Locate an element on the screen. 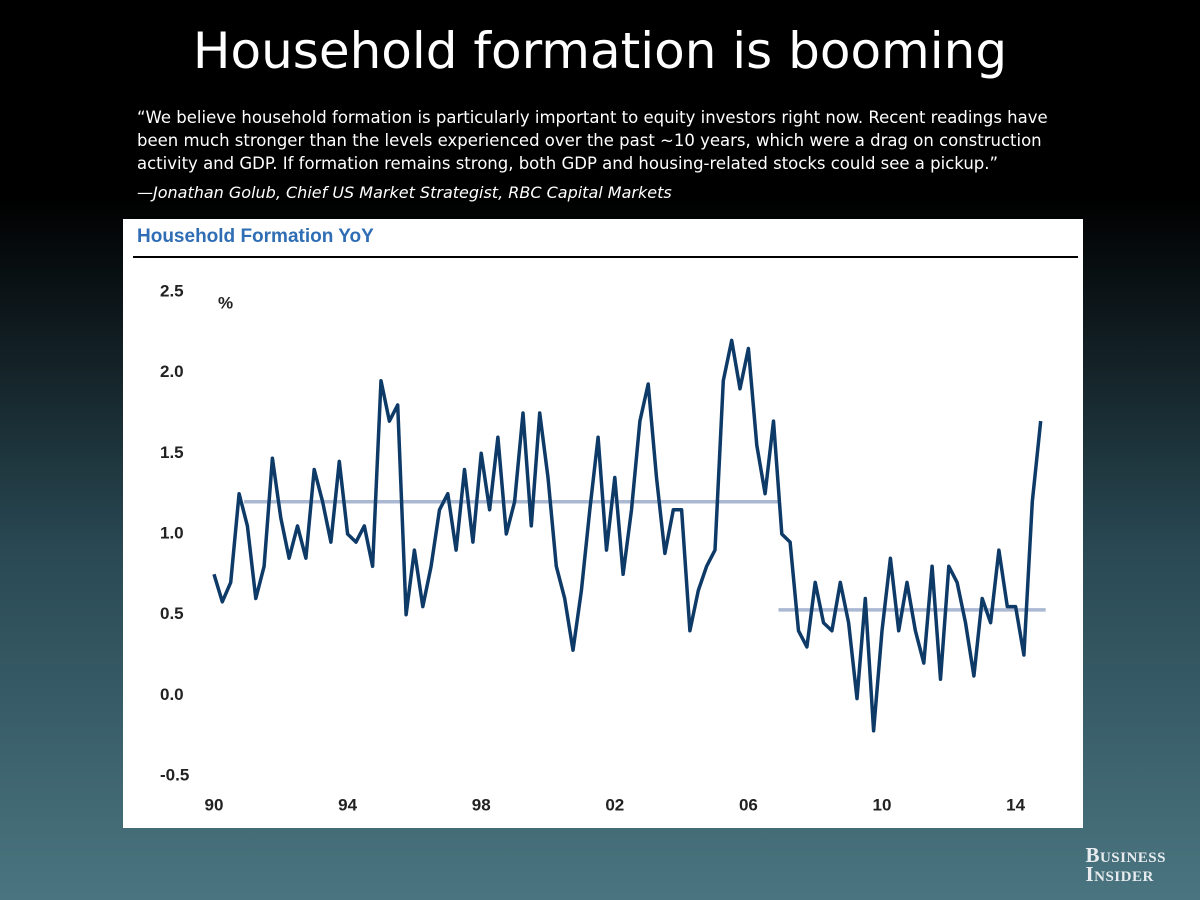 This screenshot has height=900, width=1200. logo: Business Insider is located at coordinates (1125, 864).